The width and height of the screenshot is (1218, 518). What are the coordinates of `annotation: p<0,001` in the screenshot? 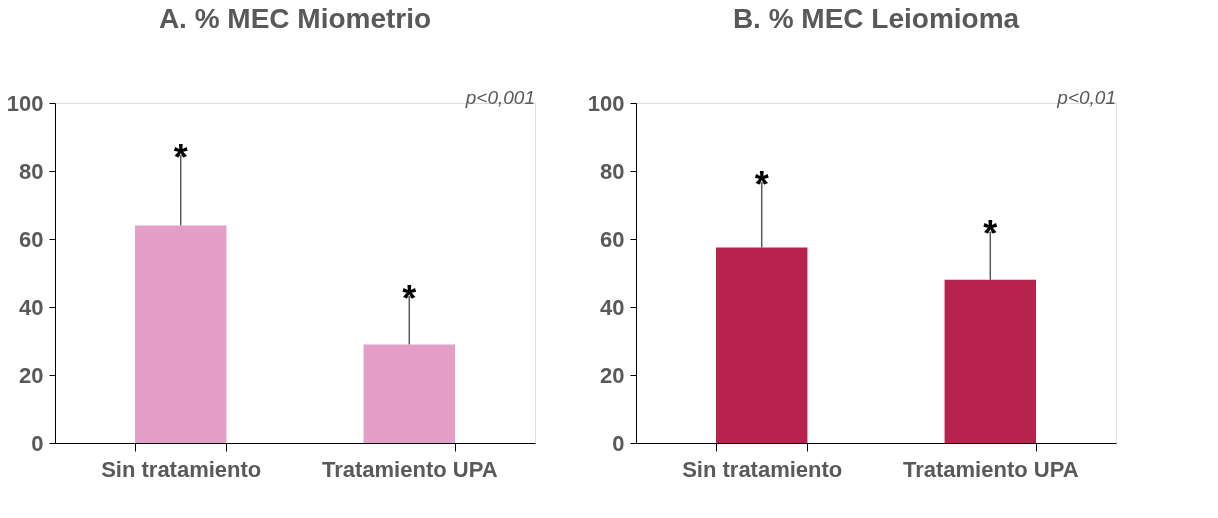 It's located at (499, 97).